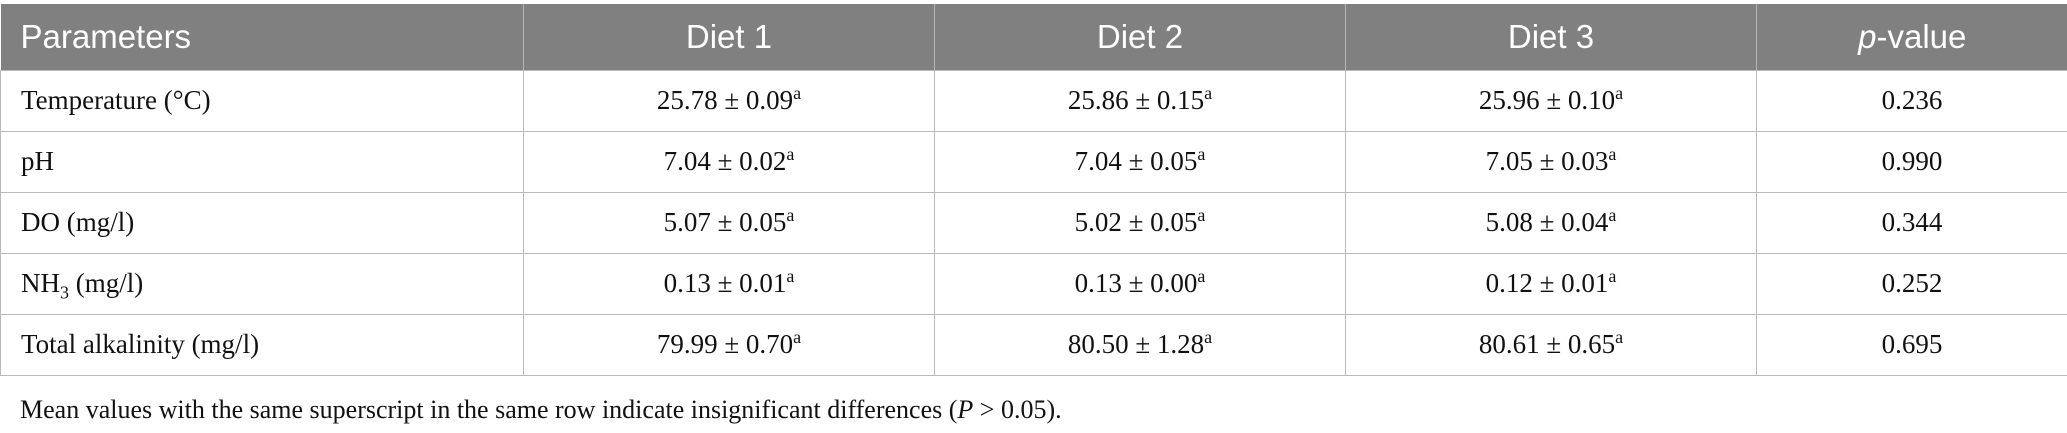  I want to click on header-p-value: p-value, so click(1911, 37).